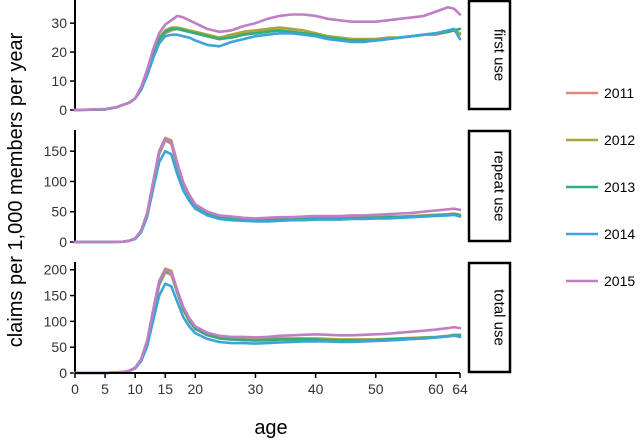  What do you see at coordinates (196, 389) in the screenshot?
I see `x-tick-label: 20` at bounding box center [196, 389].